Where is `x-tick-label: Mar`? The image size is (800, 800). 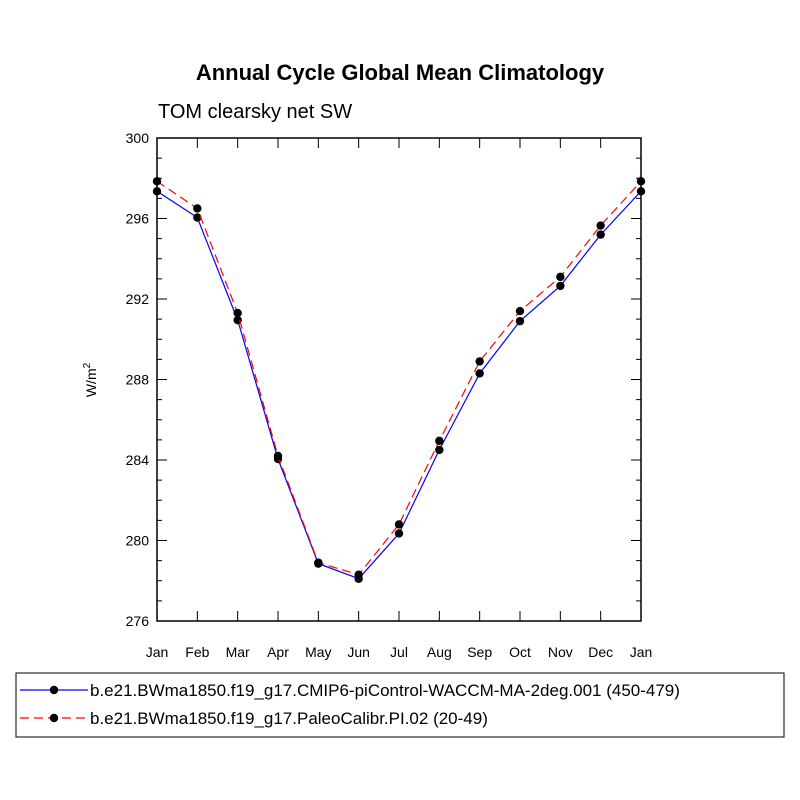
x-tick-label: Mar is located at coordinates (238, 652).